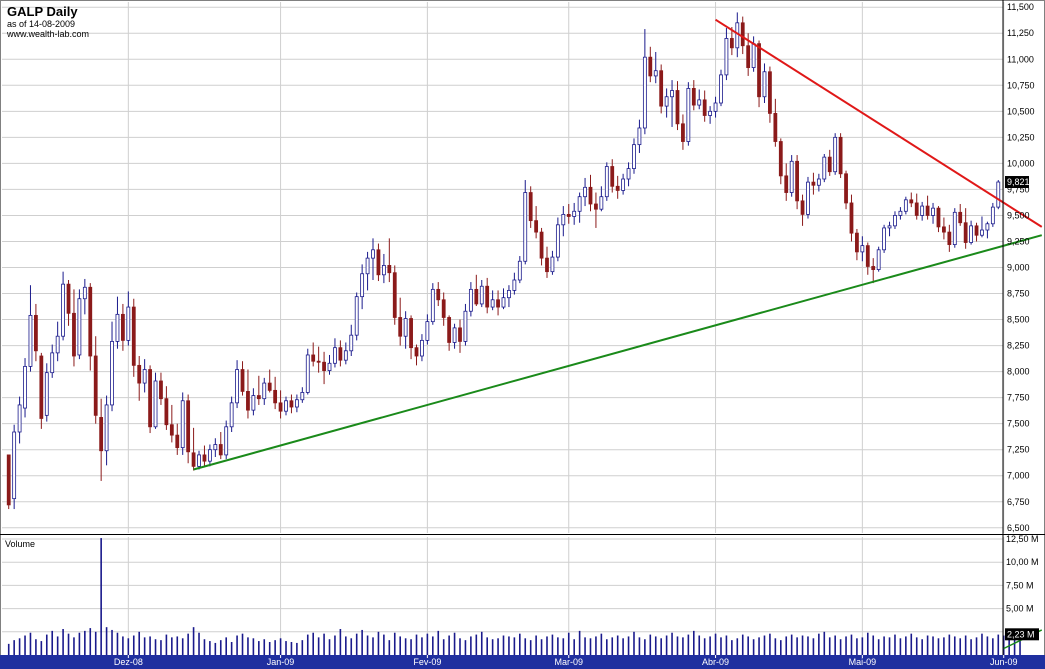  I want to click on last-volume-box, so click(1022, 634).